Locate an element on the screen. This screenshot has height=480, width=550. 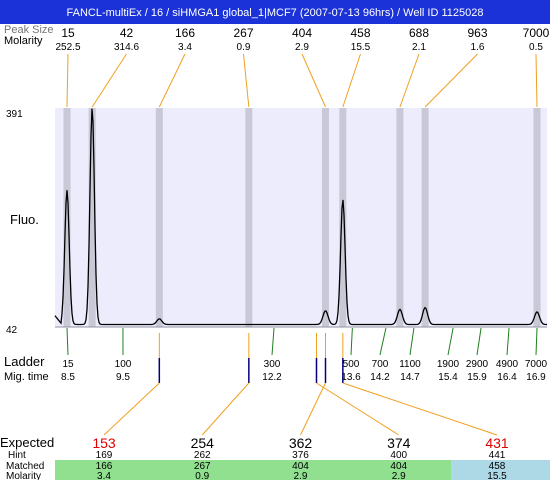
y-max-label: 391 is located at coordinates (14, 114).